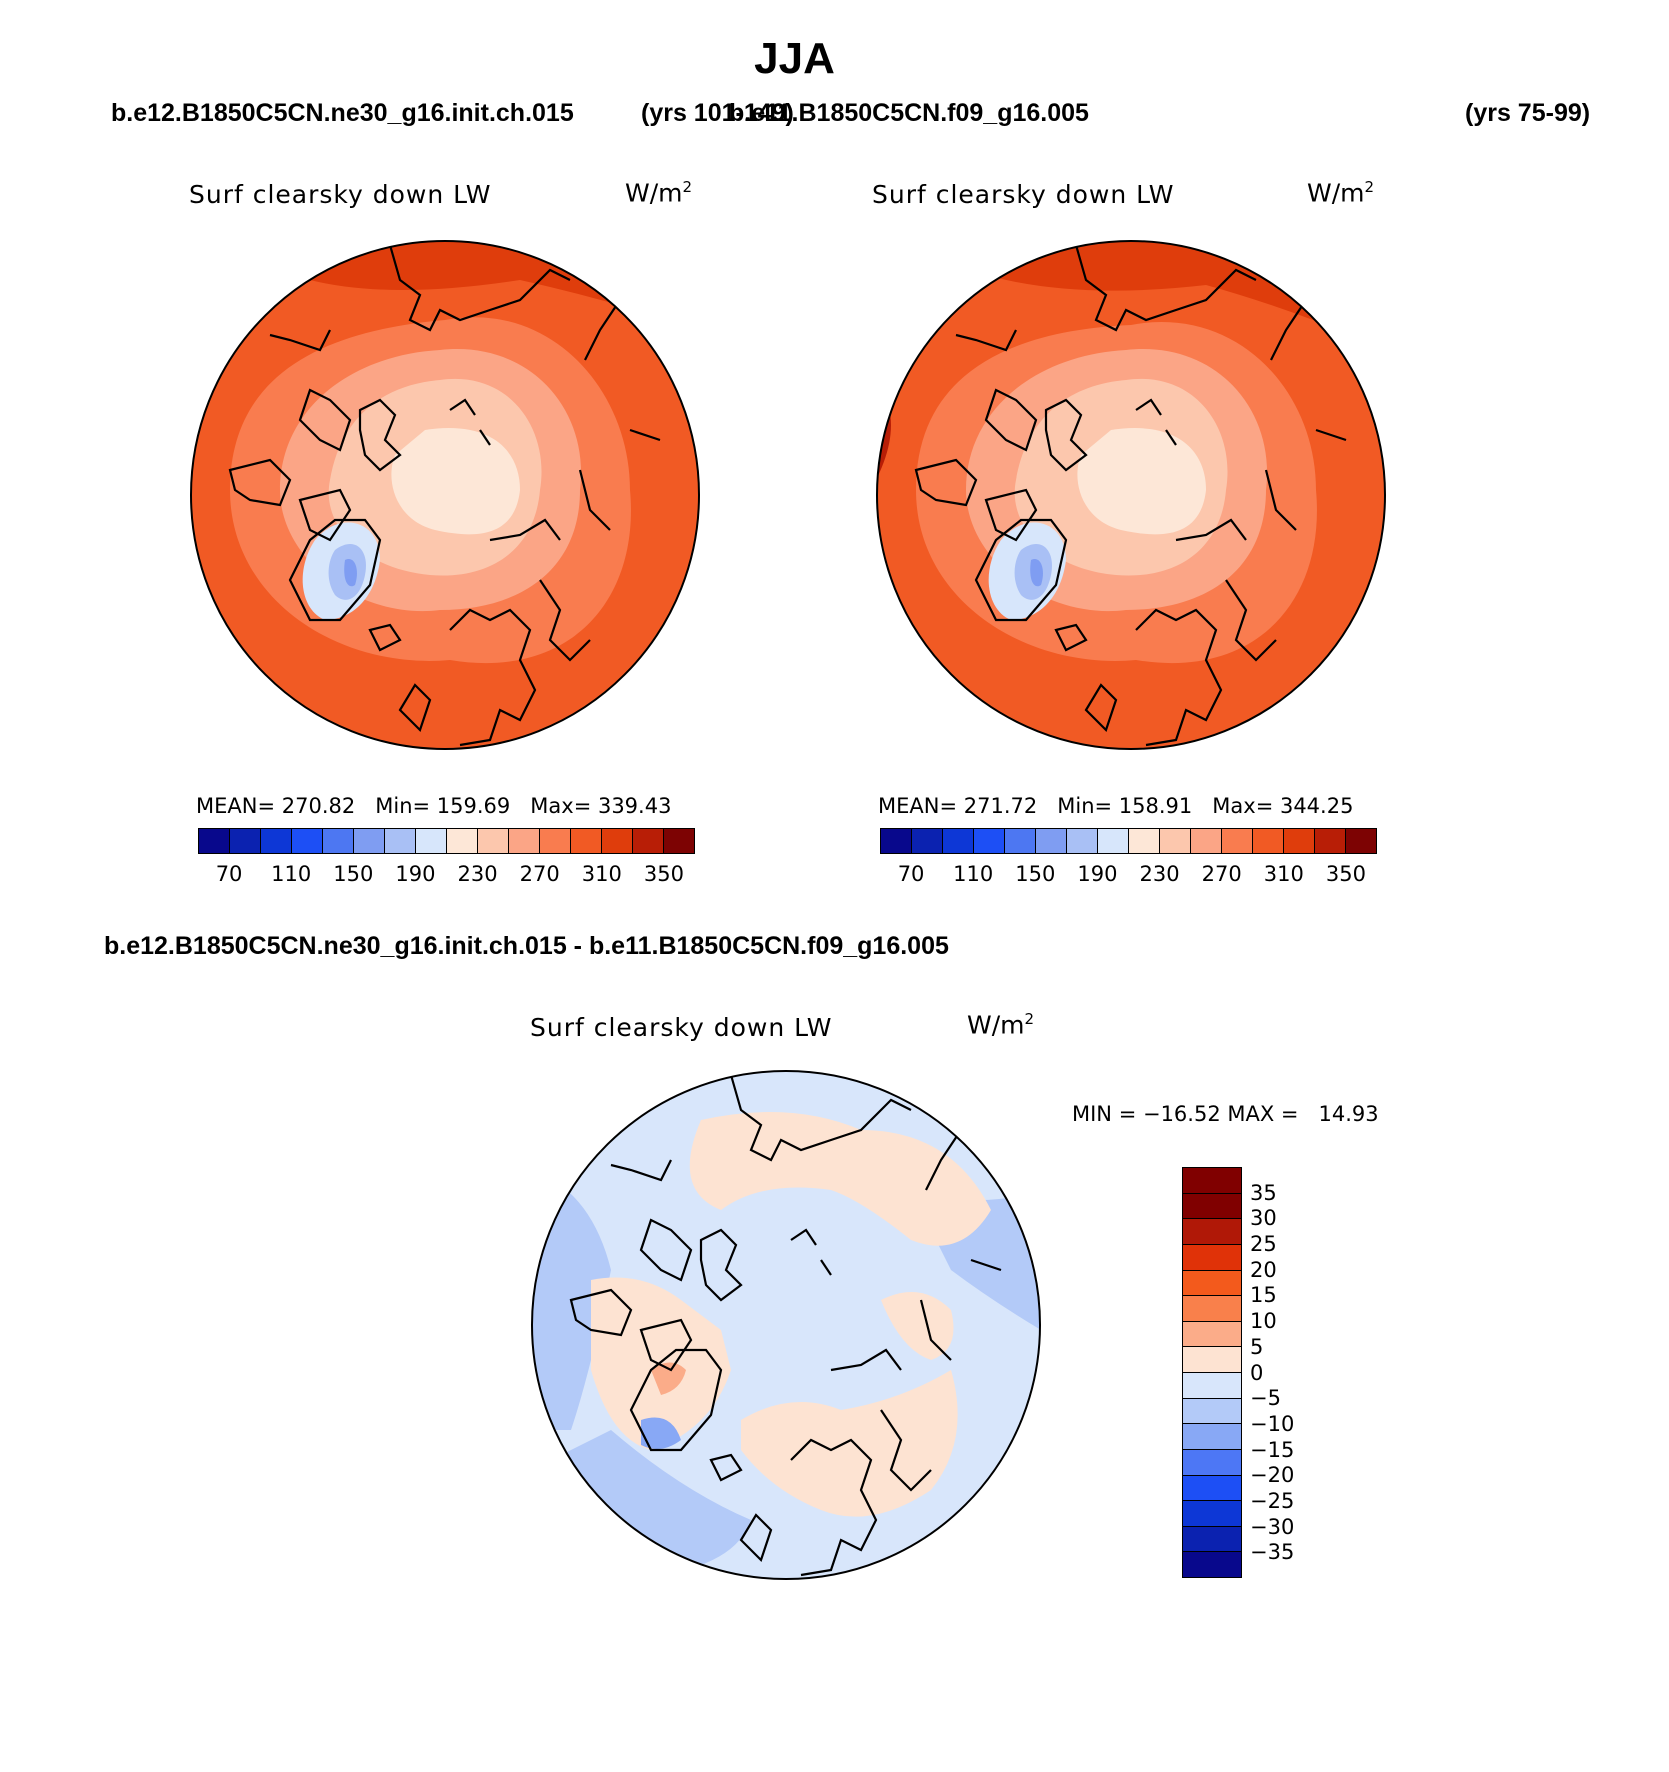 This screenshot has width=1669, height=1772. I want to click on diff-colorbar-tick-label: −25, so click(1272, 1500).